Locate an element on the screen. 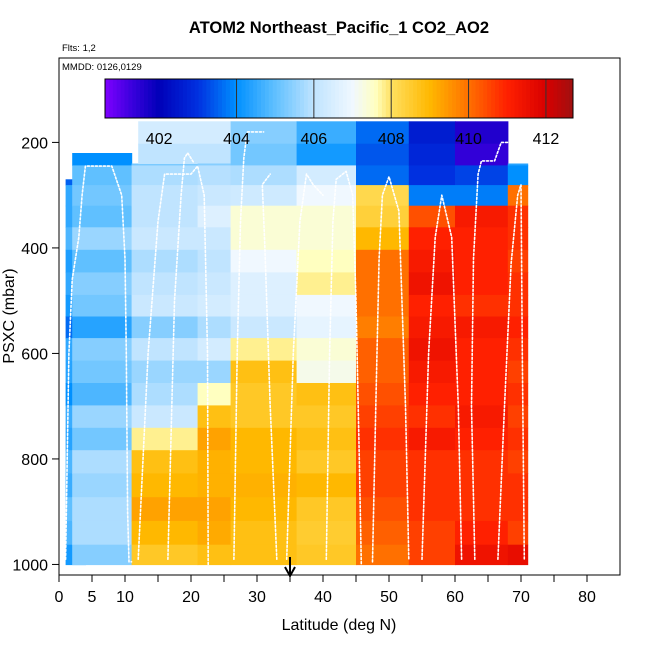 This screenshot has height=650, width=650. x-tick-label: 20 is located at coordinates (191, 597).